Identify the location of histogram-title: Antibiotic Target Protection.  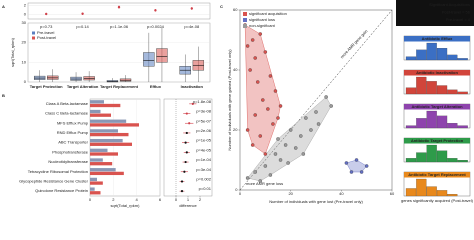
(437, 140).